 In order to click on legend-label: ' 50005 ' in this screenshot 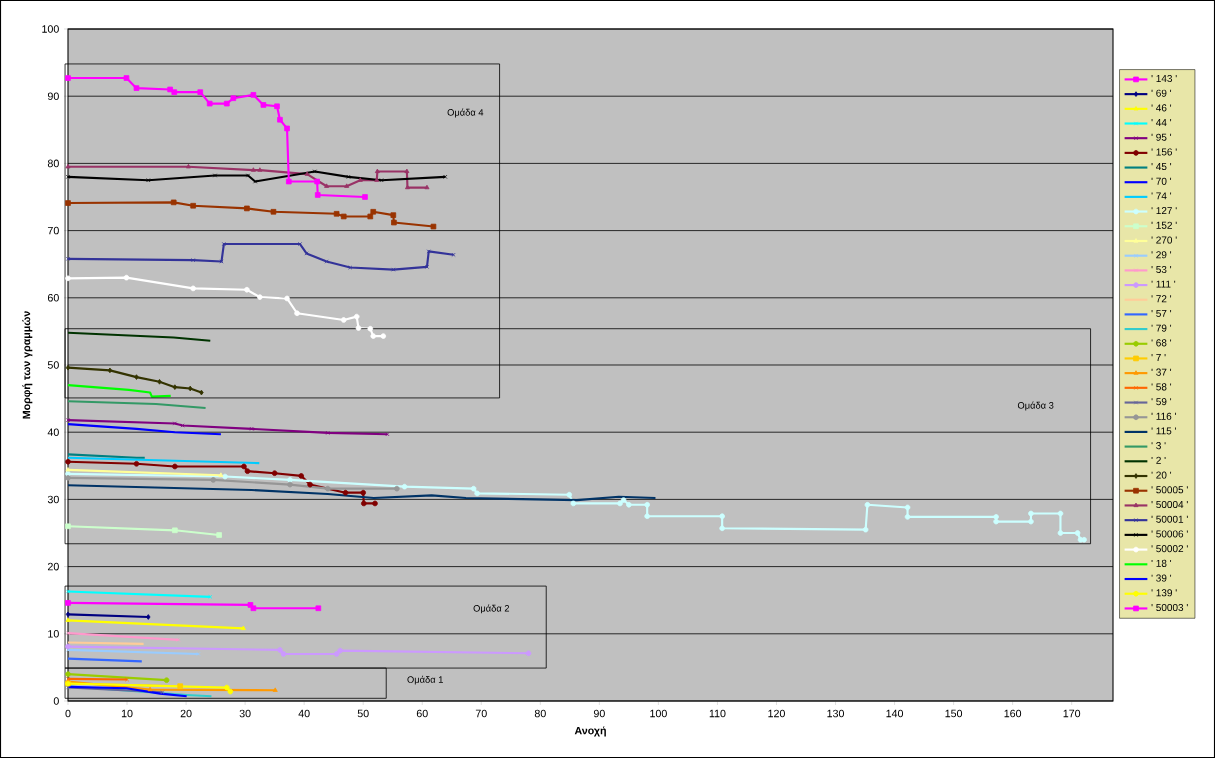, I will do `click(1169, 490)`.